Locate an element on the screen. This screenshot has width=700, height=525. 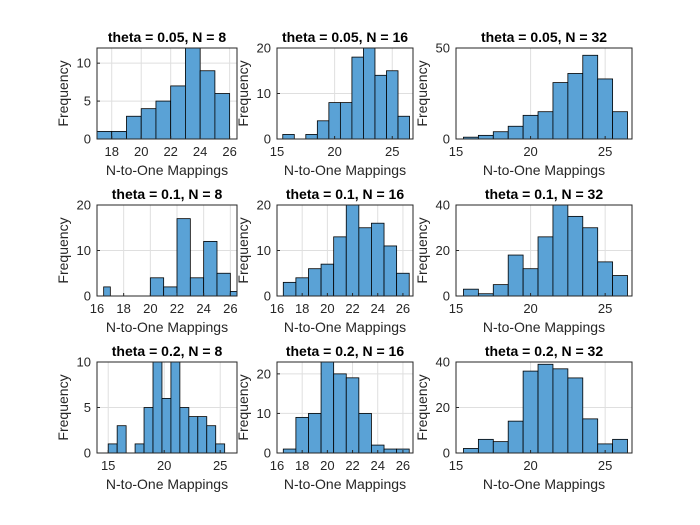
x-tick-label: 16 is located at coordinates (277, 465).